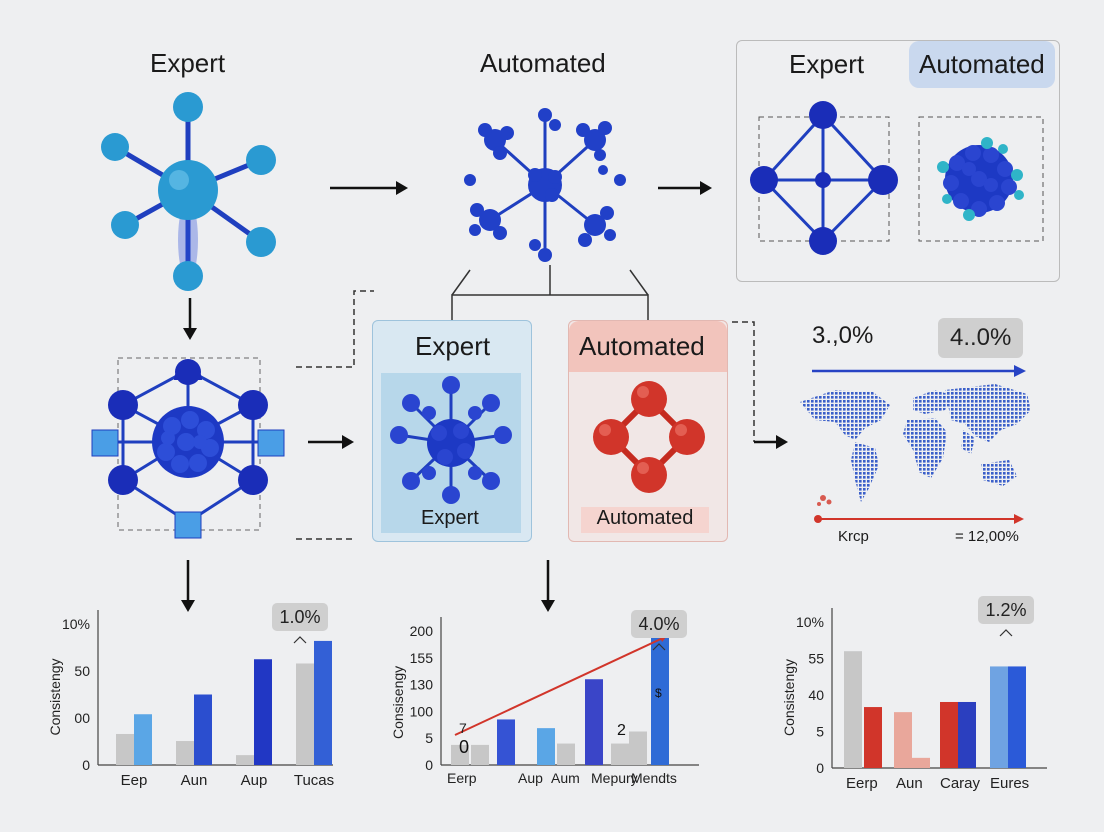 The width and height of the screenshot is (1104, 832). What do you see at coordinates (649, 437) in the screenshot?
I see `automated-ring-molecule-icon` at bounding box center [649, 437].